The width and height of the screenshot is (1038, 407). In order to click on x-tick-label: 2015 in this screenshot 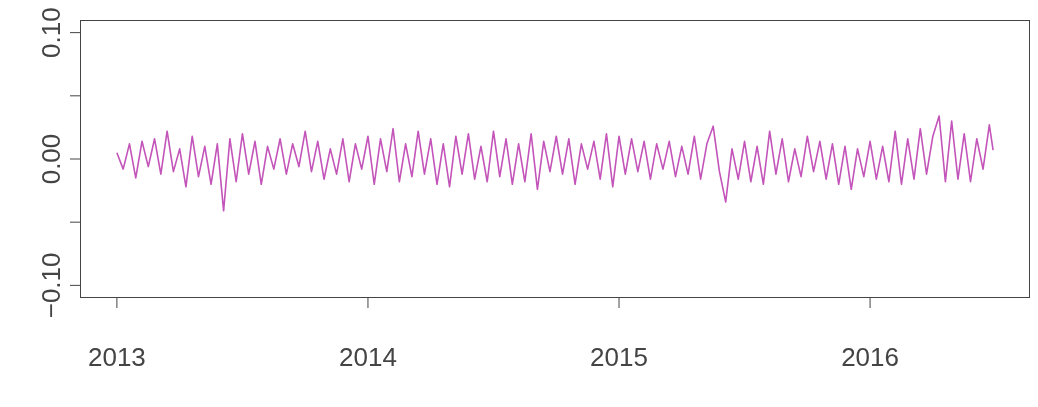, I will do `click(619, 357)`.